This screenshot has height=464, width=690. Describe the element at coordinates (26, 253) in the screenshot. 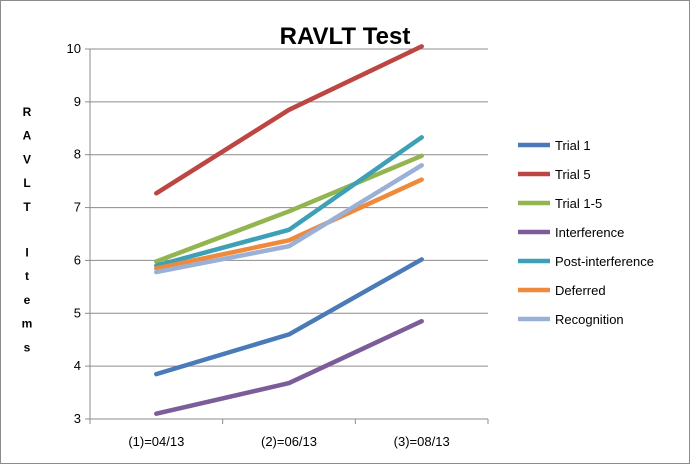

I see `y-axis-label-char: I` at that location.